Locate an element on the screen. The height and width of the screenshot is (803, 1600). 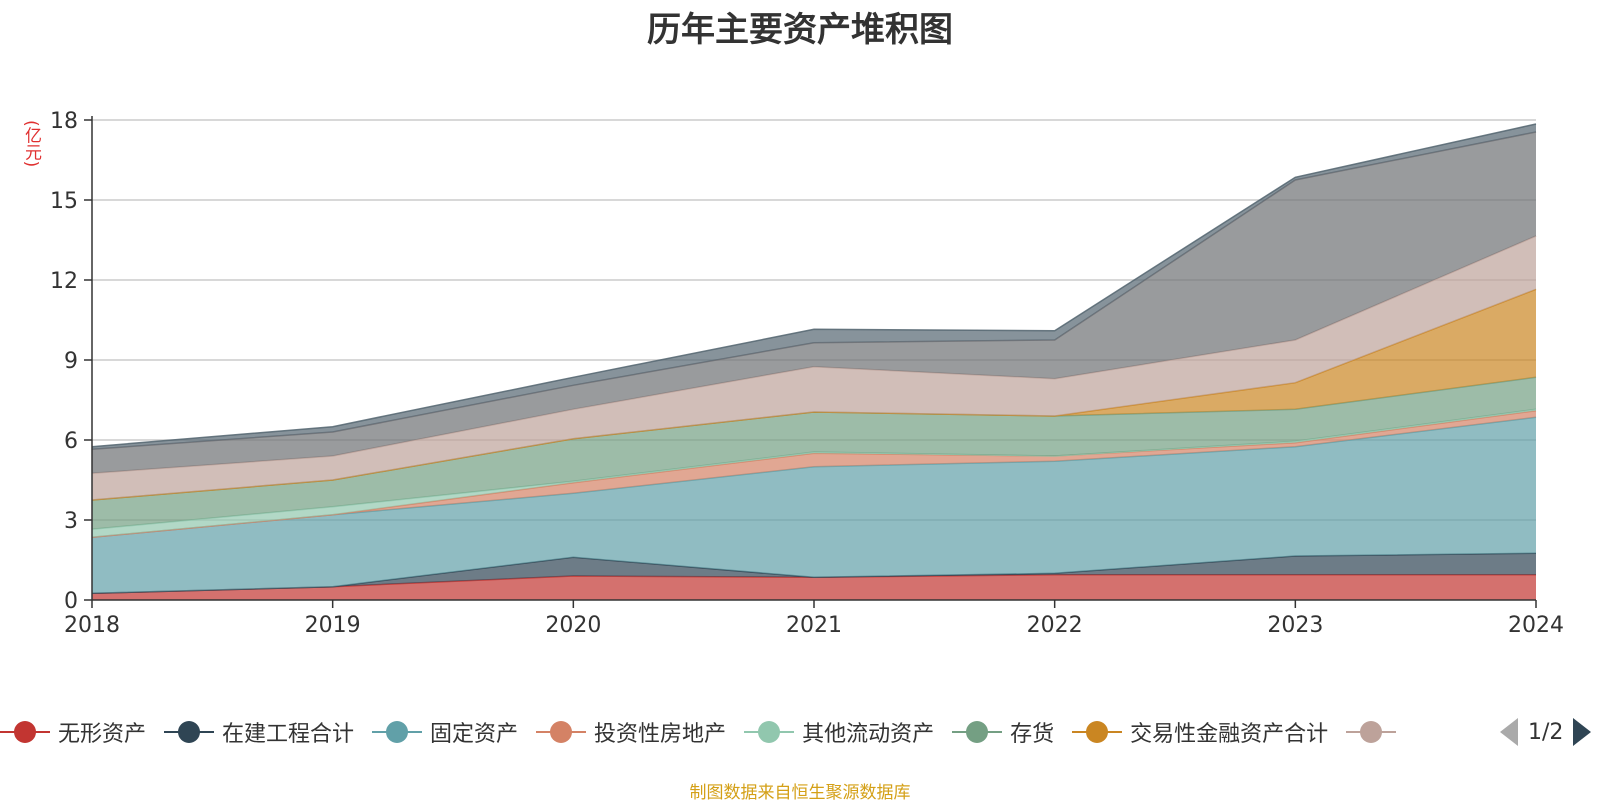
legend-item: 无形资产 is located at coordinates (73, 732).